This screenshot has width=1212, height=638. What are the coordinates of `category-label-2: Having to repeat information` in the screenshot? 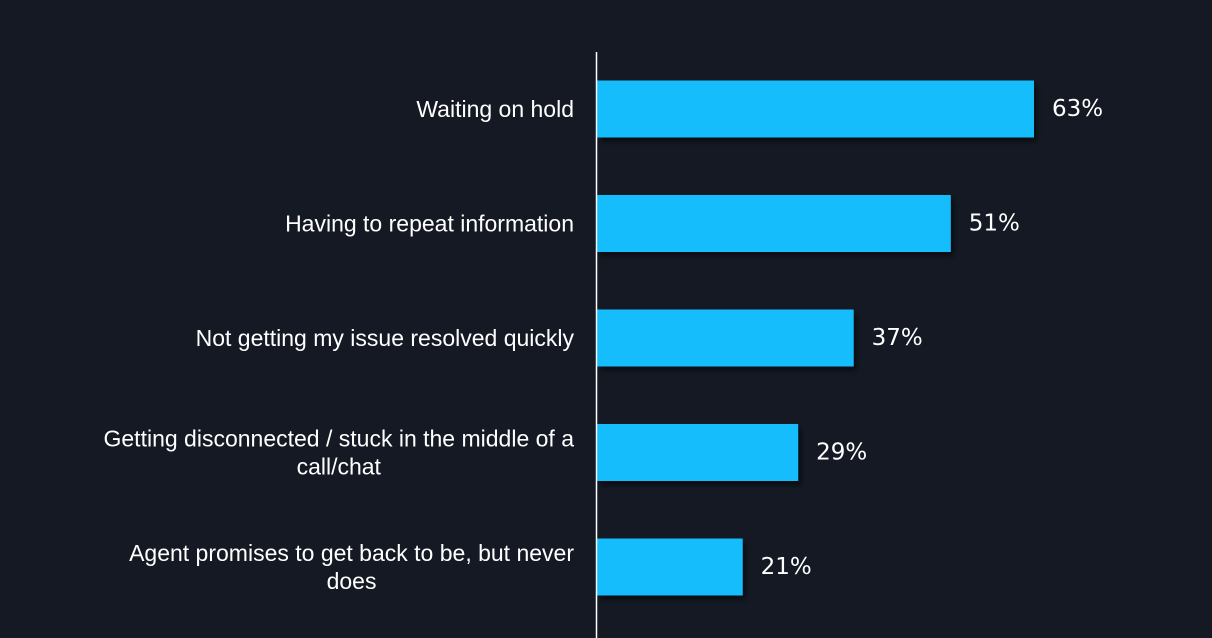 It's located at (429, 224).